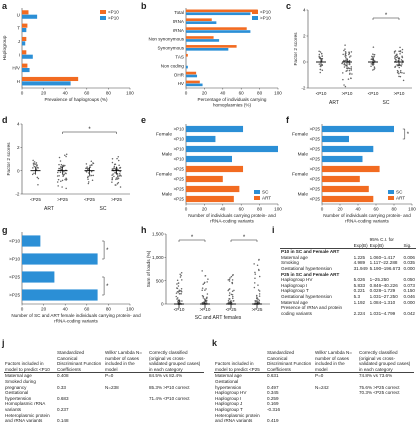 The image size is (418, 440). What do you see at coordinates (223, 93) in the screenshot?
I see `chart-b-x-tick-label: 40` at bounding box center [223, 93].